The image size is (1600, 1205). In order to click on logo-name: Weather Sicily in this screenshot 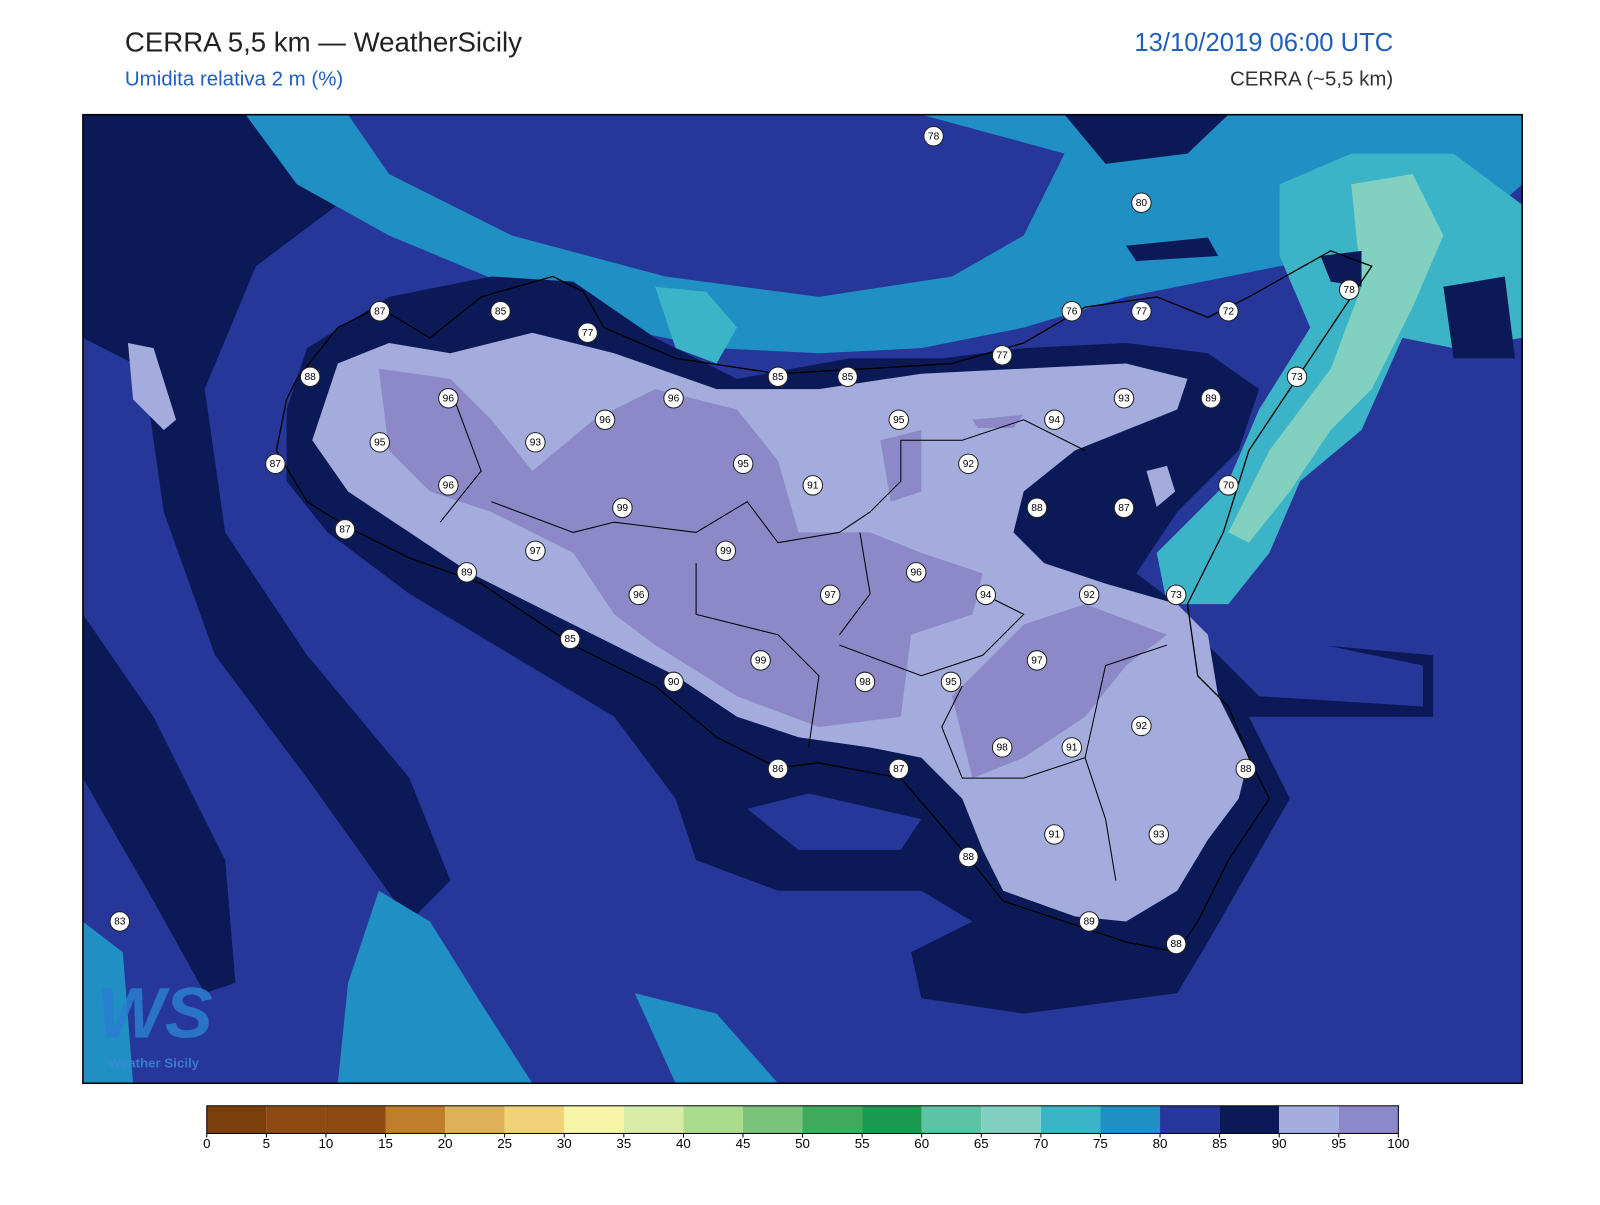, I will do `click(154, 1062)`.